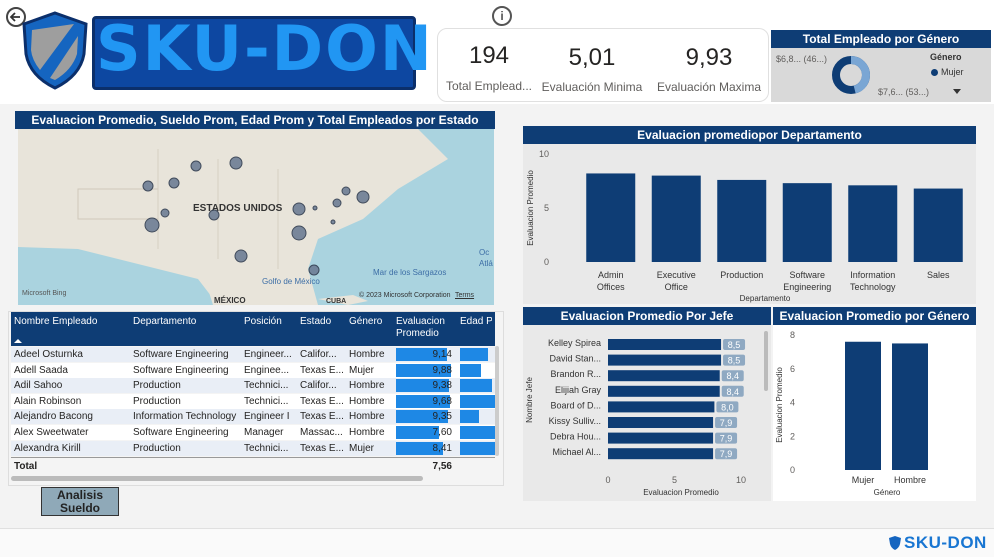 This screenshot has width=994, height=557. What do you see at coordinates (611, 287) in the screenshot?
I see `x-tick-label: Offices` at bounding box center [611, 287].